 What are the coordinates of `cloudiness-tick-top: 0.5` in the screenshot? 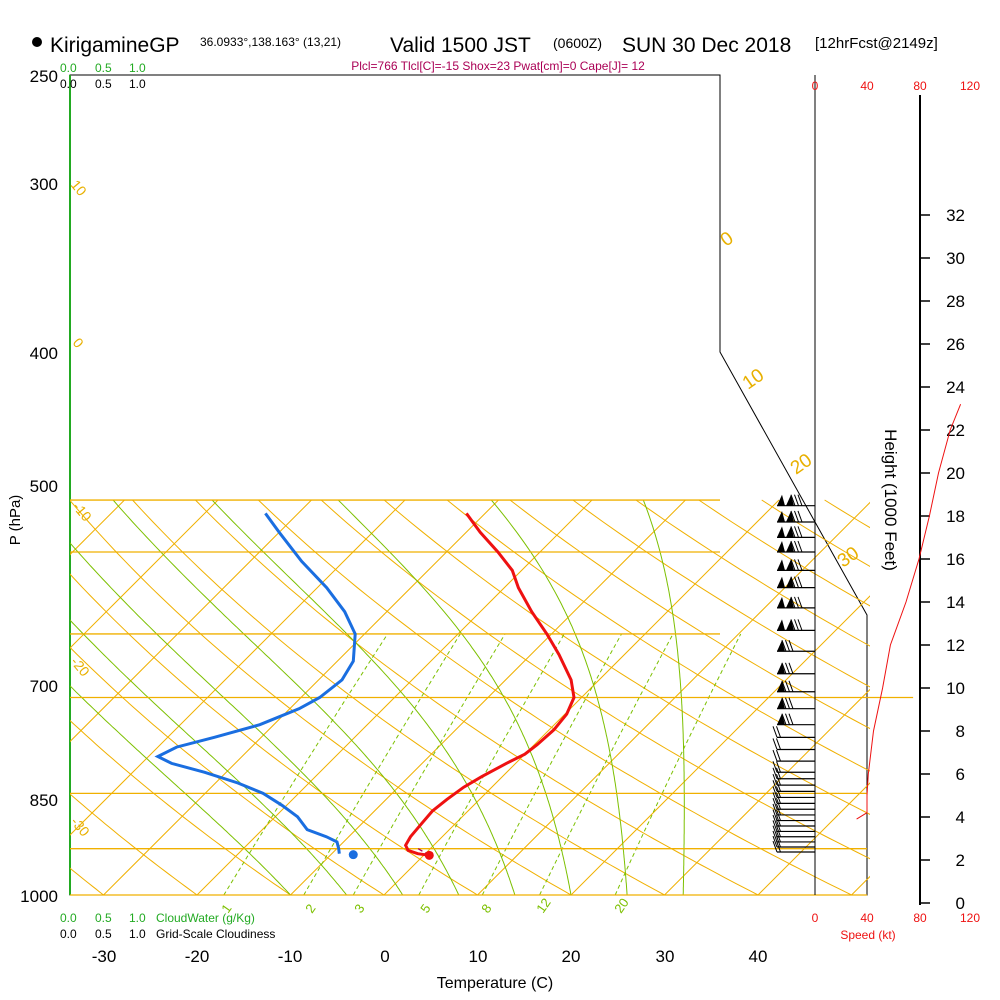 It's located at (103, 84).